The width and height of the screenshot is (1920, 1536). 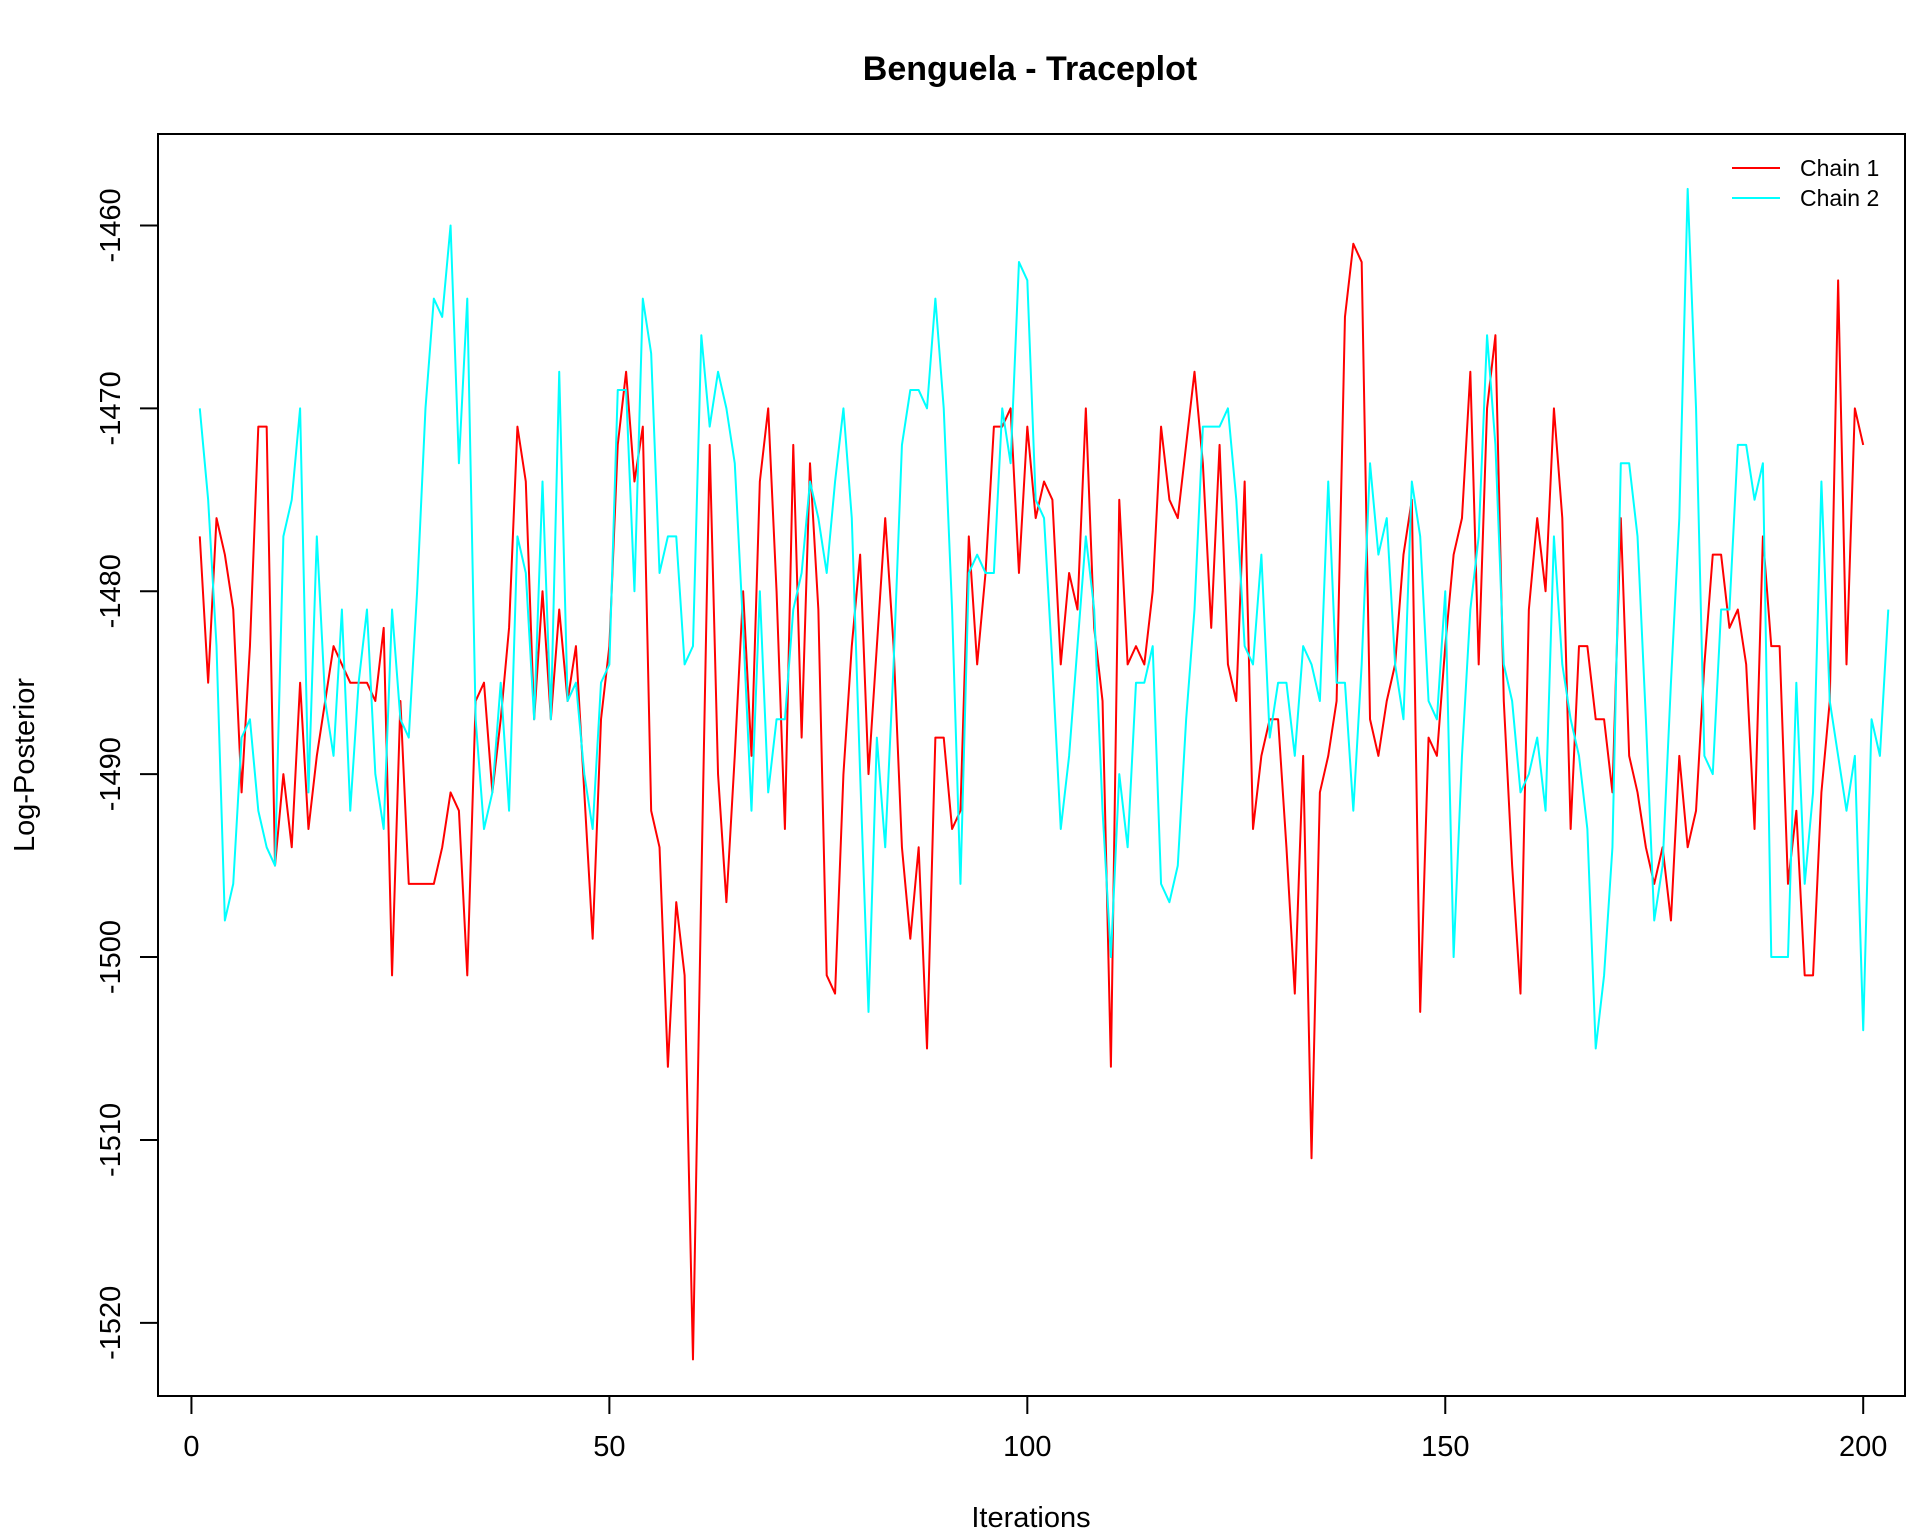 What do you see at coordinates (1445, 1447) in the screenshot?
I see `x-tick-label: 150` at bounding box center [1445, 1447].